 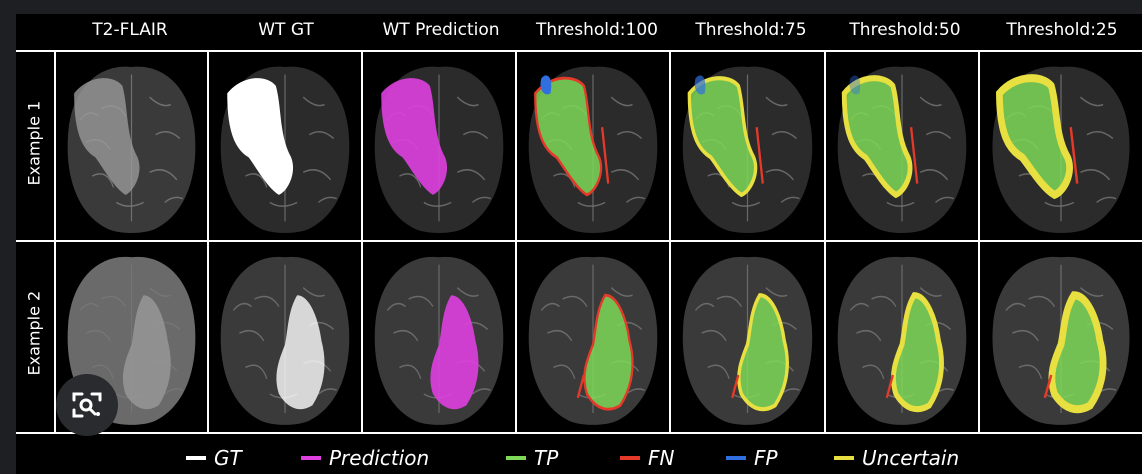 I want to click on legend-swatch-fp, so click(x=736, y=458).